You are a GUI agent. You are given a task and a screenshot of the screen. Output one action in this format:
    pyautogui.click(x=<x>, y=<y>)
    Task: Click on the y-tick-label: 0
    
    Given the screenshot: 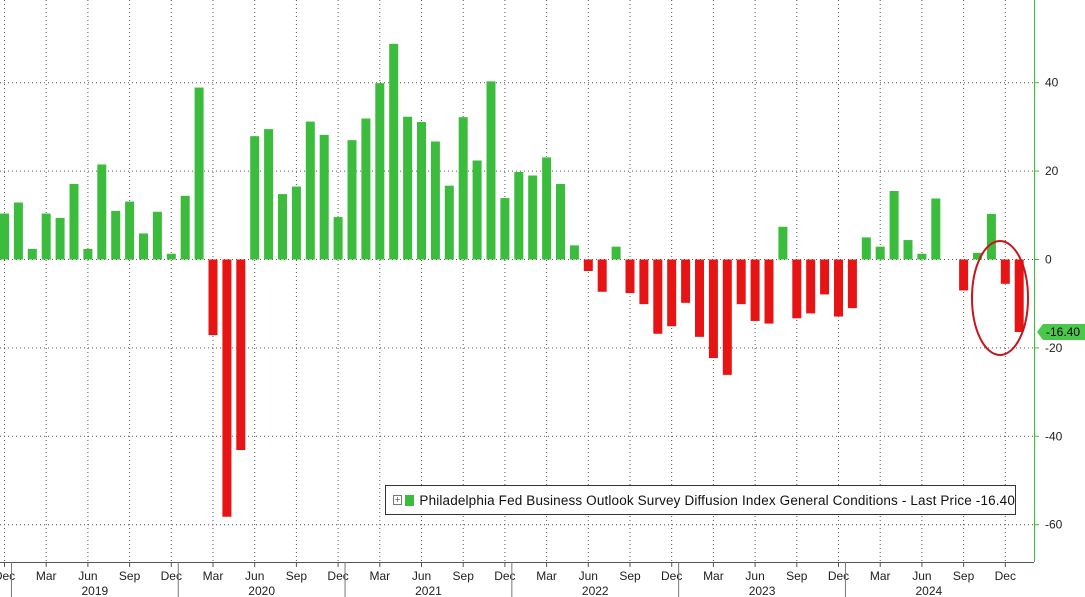 What is the action you would take?
    pyautogui.click(x=1048, y=260)
    